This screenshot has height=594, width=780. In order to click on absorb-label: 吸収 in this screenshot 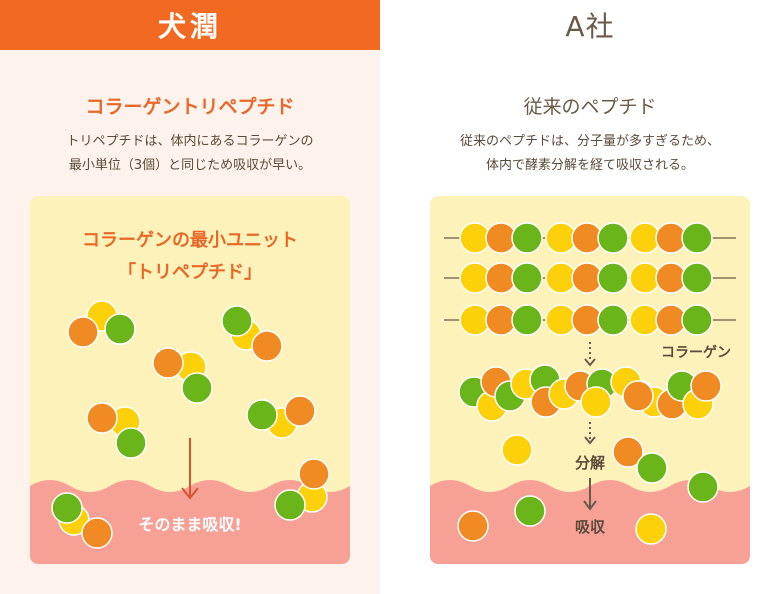, I will do `click(590, 527)`.